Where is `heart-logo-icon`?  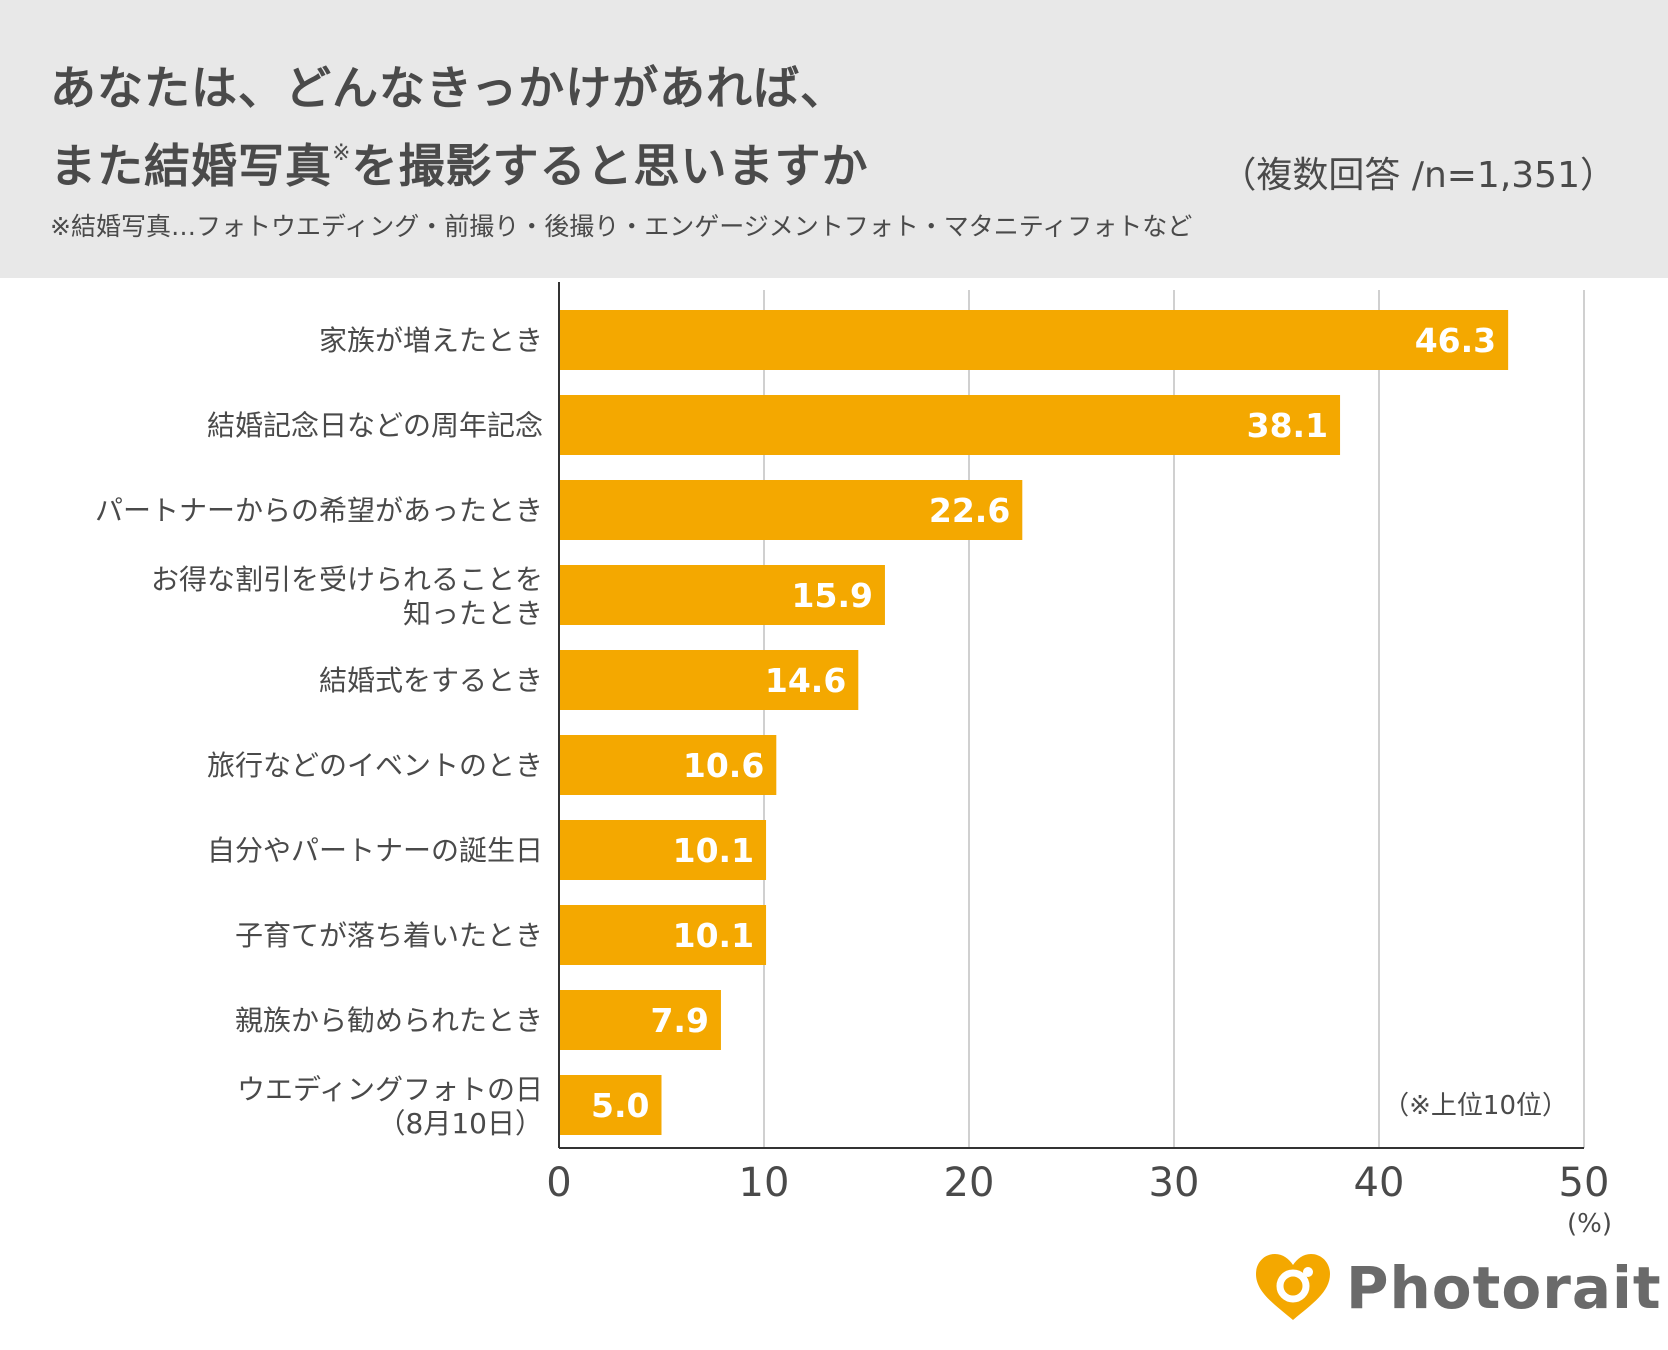 heart-logo-icon is located at coordinates (1293, 1287).